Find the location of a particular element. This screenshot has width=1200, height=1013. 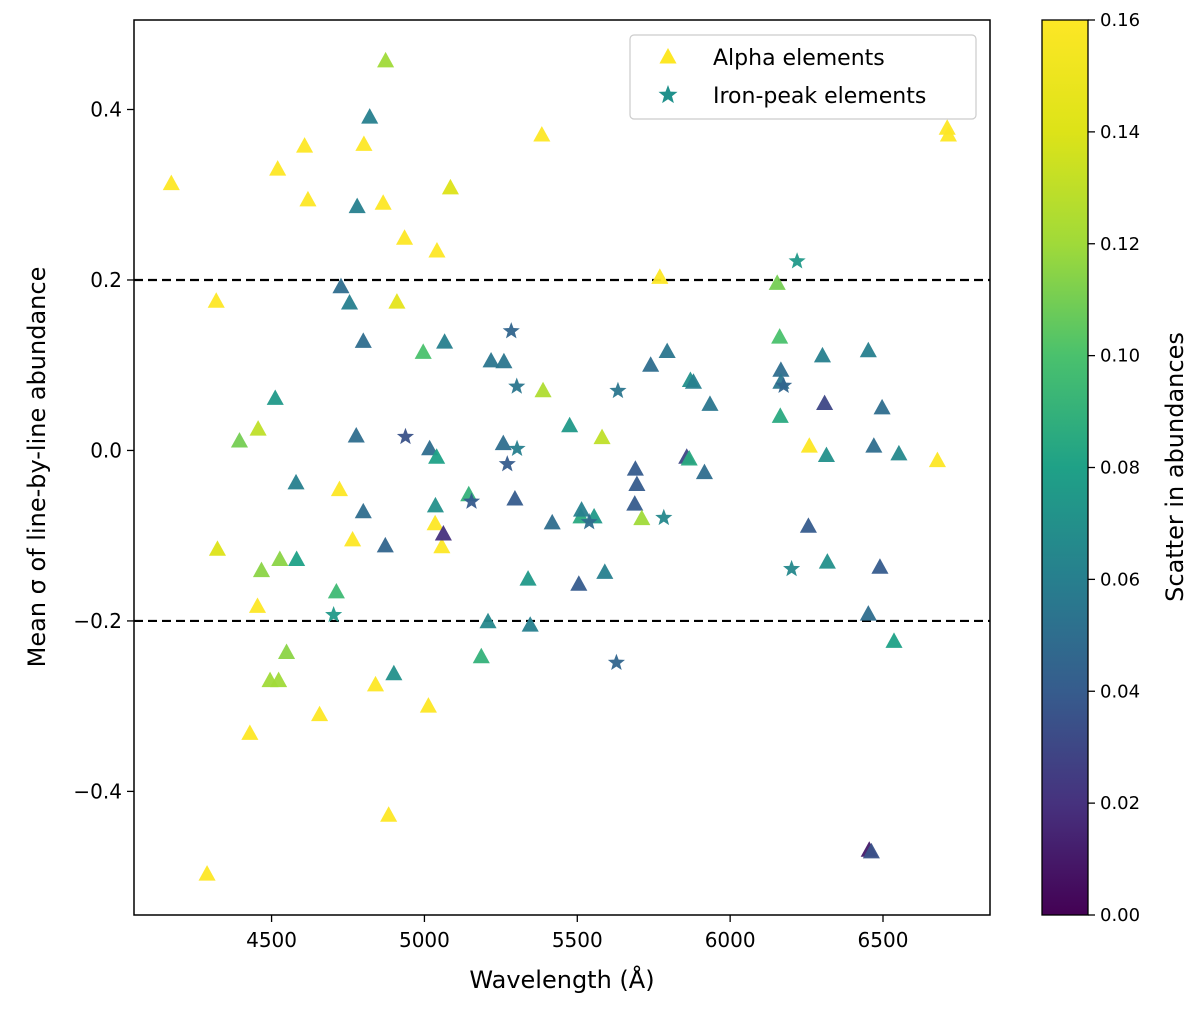

x-tick-label-3: 6000 is located at coordinates (730, 940).